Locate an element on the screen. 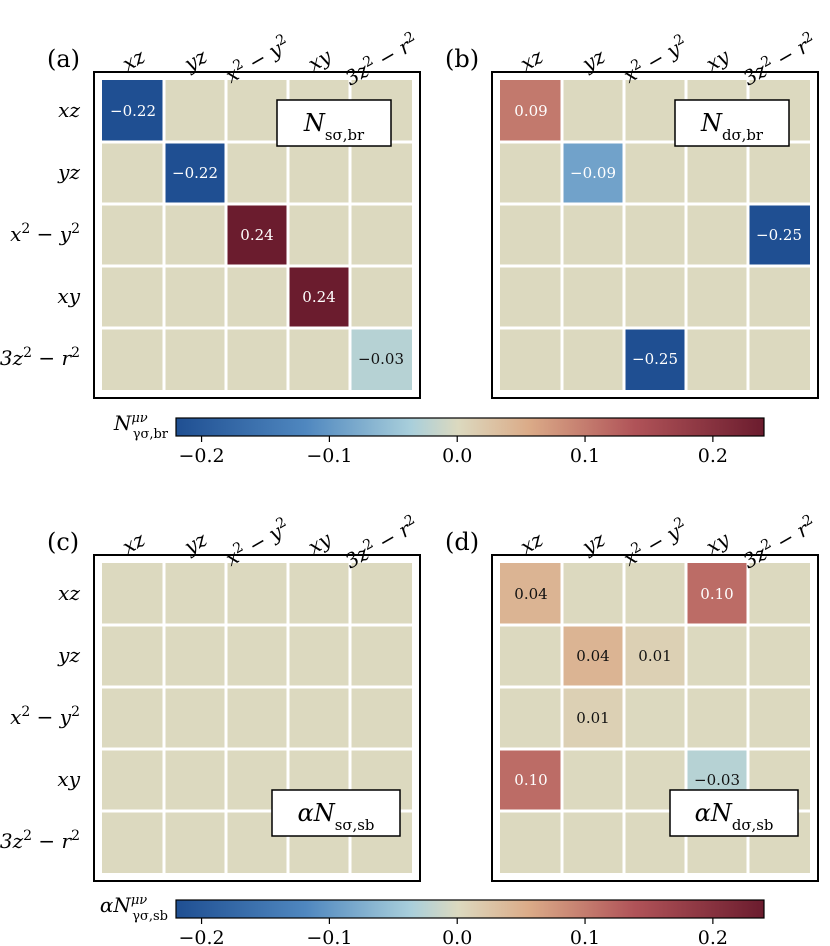 The width and height of the screenshot is (830, 946). panel-title-box: Nsσ,br is located at coordinates (334, 123).